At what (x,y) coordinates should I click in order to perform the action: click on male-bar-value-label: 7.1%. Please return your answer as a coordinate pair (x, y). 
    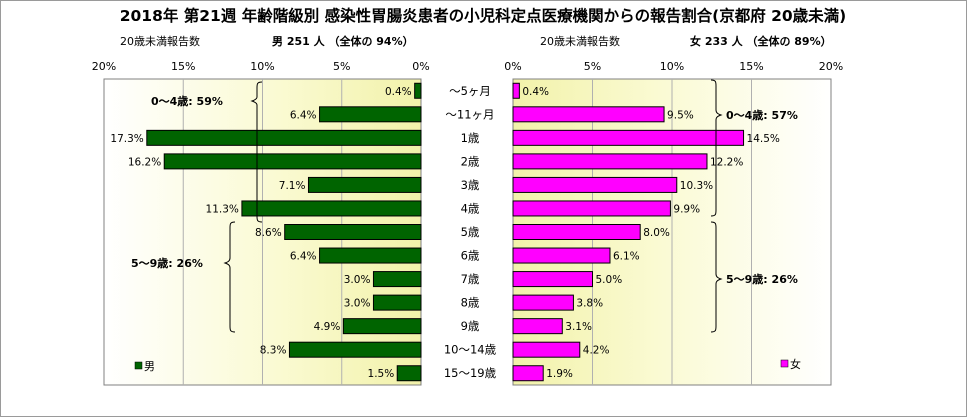
    Looking at the image, I should click on (292, 186).